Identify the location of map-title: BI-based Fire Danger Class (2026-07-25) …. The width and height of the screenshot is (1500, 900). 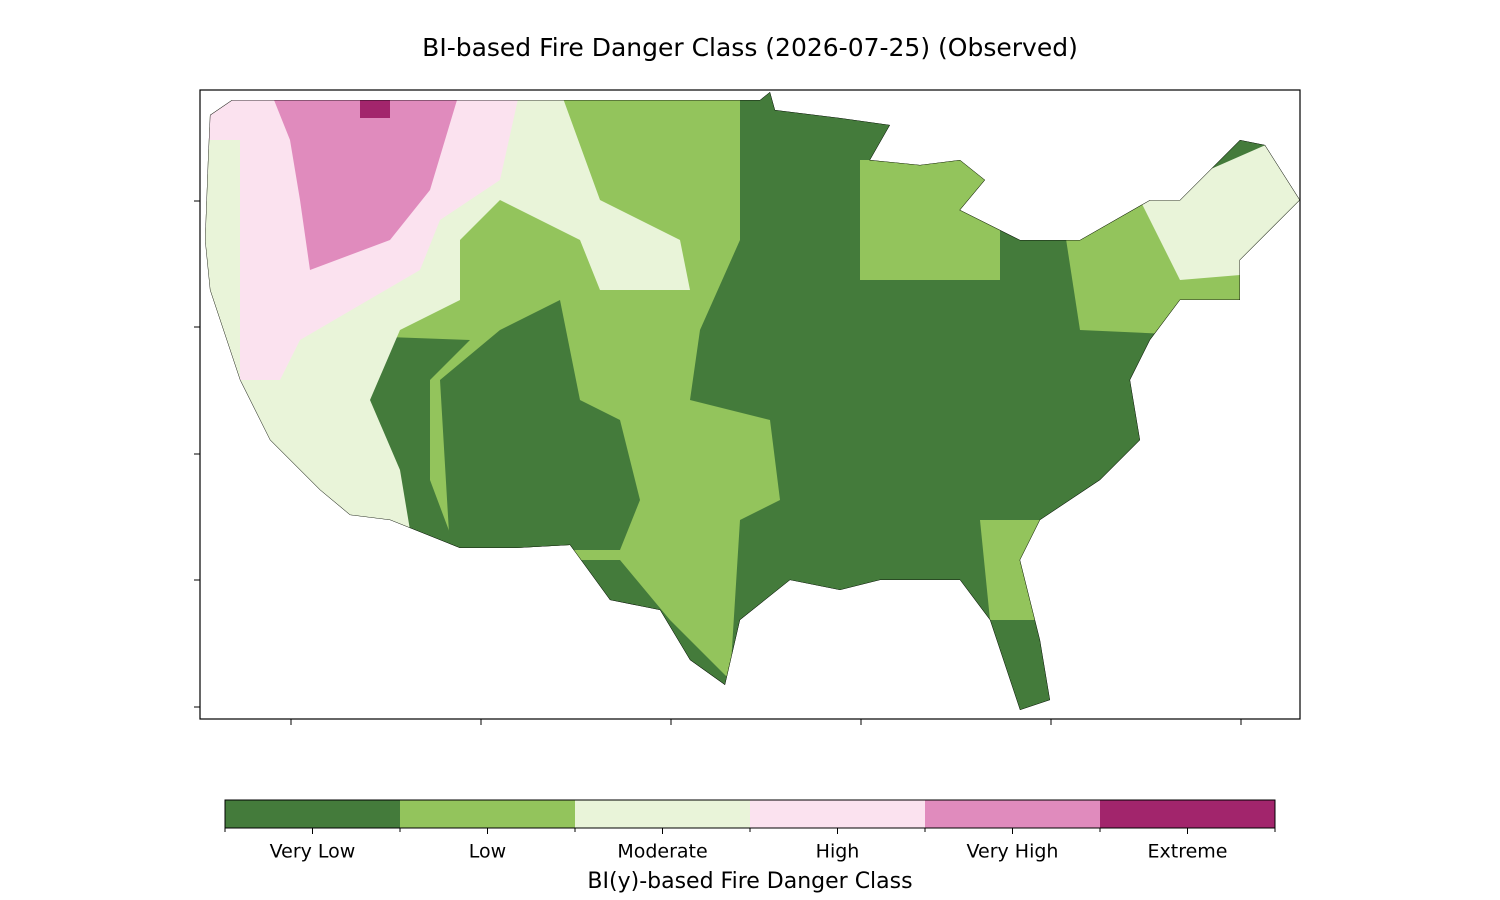
(750, 47).